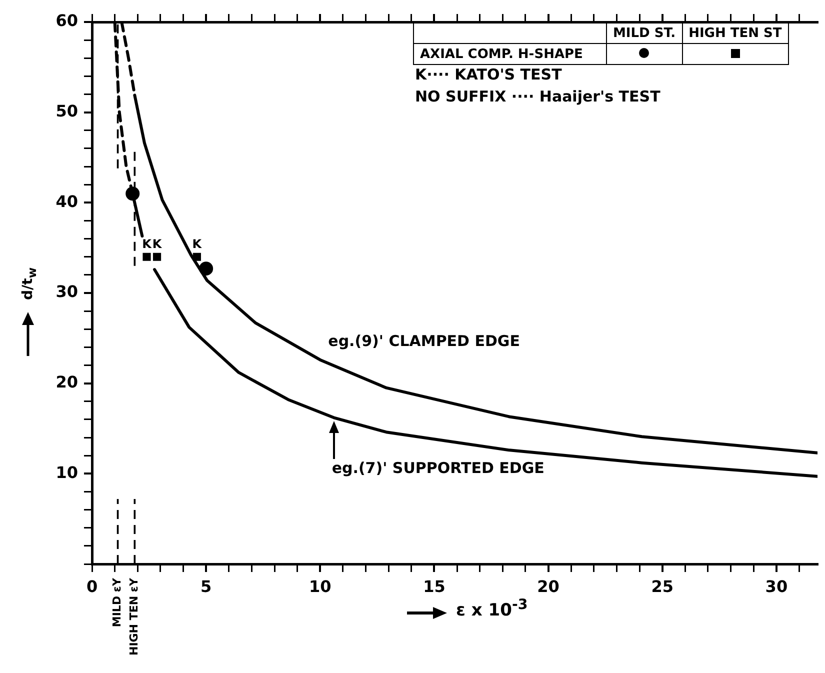 This screenshot has height=673, width=825. What do you see at coordinates (67, 20) in the screenshot?
I see `y-tick-label: 60` at bounding box center [67, 20].